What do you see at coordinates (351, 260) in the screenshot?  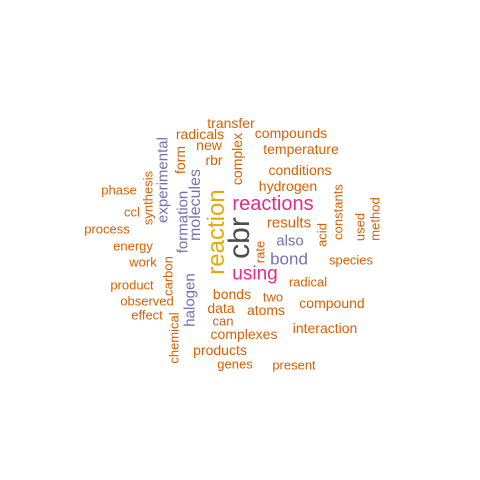 I see `word-species: species` at bounding box center [351, 260].